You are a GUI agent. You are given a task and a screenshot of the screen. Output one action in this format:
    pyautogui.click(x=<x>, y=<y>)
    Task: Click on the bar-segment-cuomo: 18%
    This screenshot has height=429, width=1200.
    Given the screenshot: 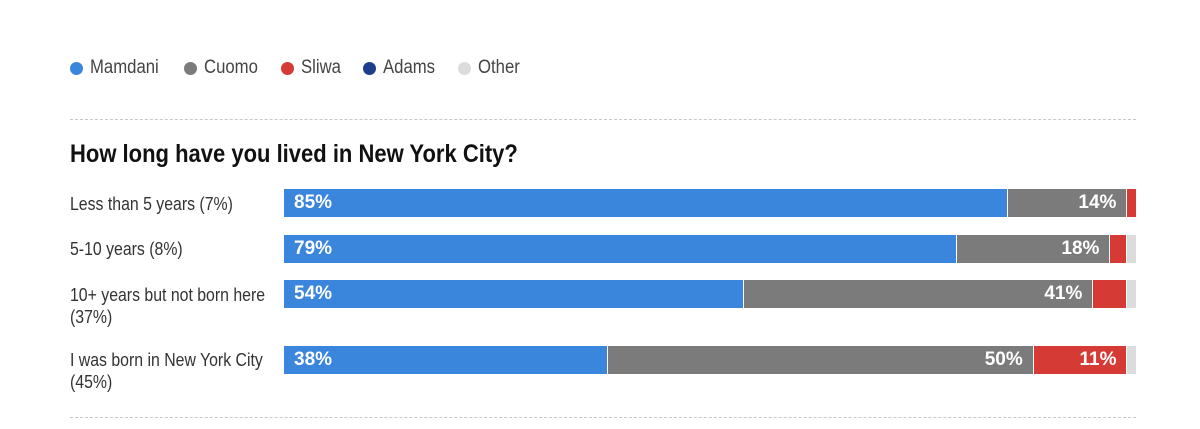 What is the action you would take?
    pyautogui.click(x=1034, y=249)
    